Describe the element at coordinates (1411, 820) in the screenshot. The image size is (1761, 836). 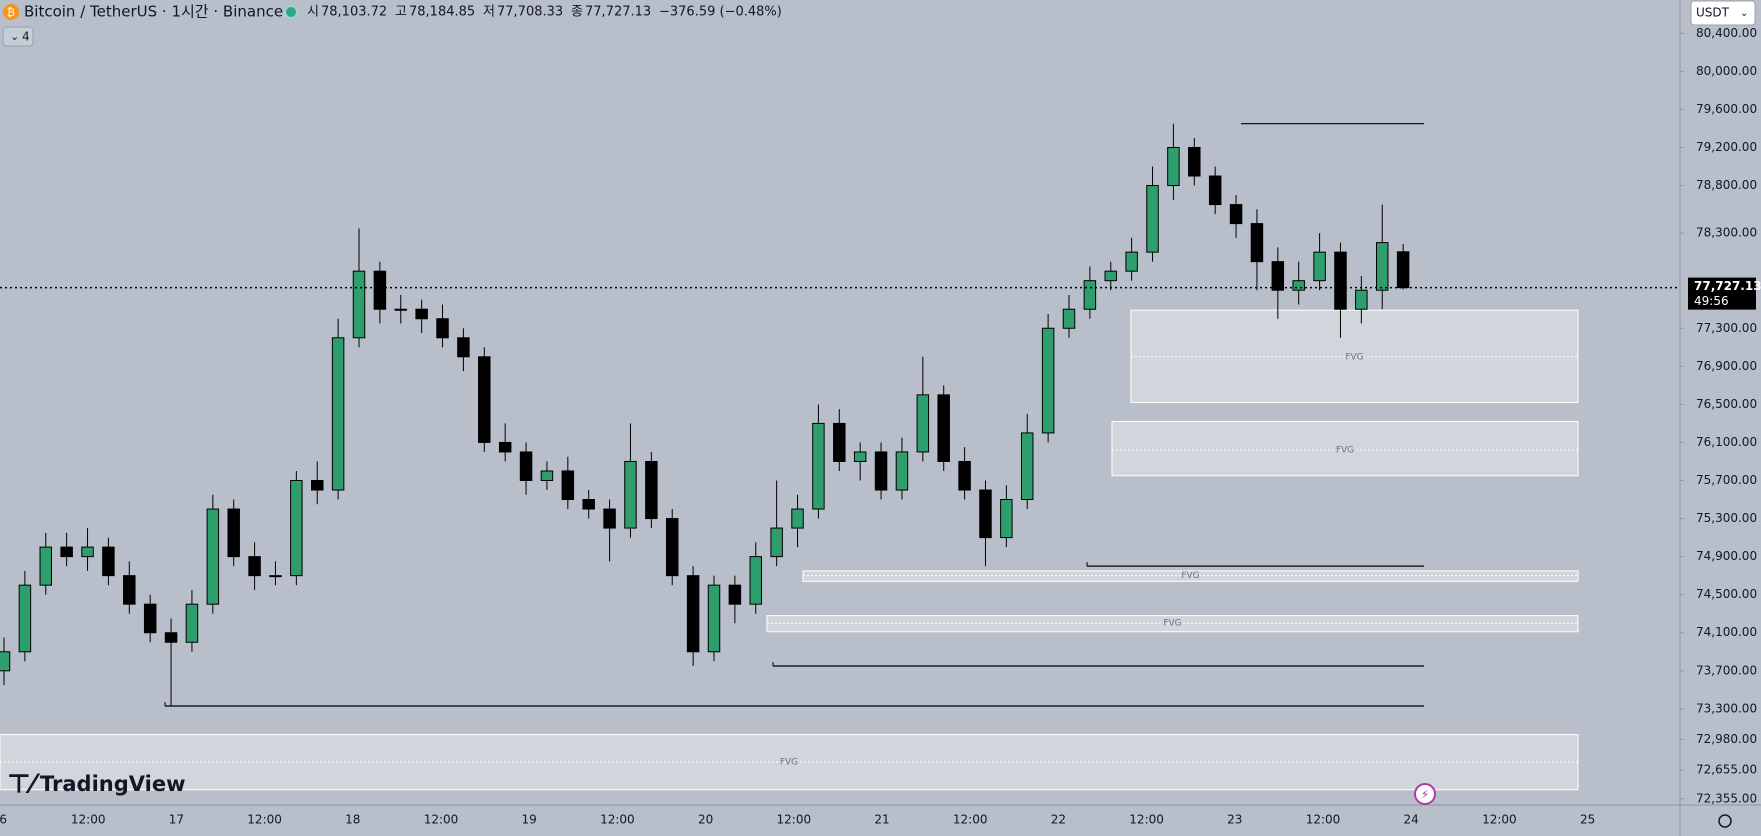
I see `x-tick-label: 24` at that location.